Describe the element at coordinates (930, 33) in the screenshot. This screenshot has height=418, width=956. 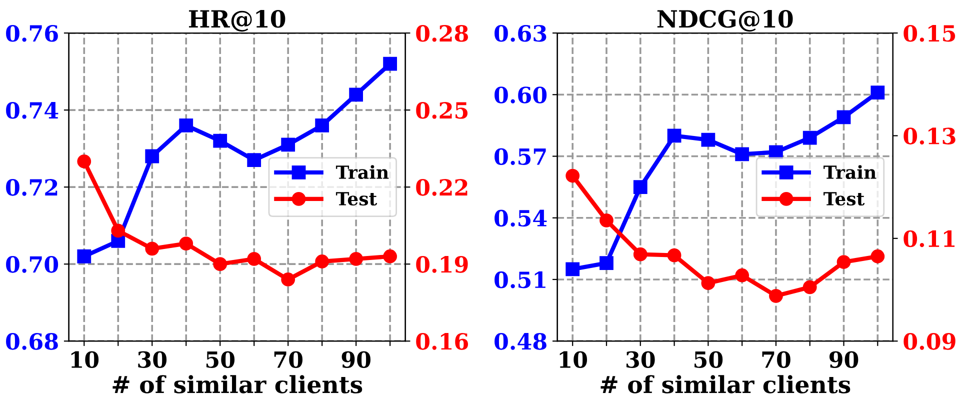
I see `y2-tick-label: 0.15` at that location.